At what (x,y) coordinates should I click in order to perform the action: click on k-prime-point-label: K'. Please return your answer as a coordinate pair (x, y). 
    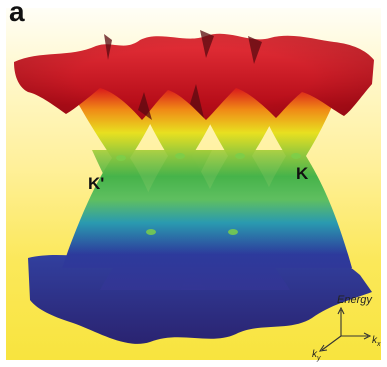
    Looking at the image, I should click on (96, 183).